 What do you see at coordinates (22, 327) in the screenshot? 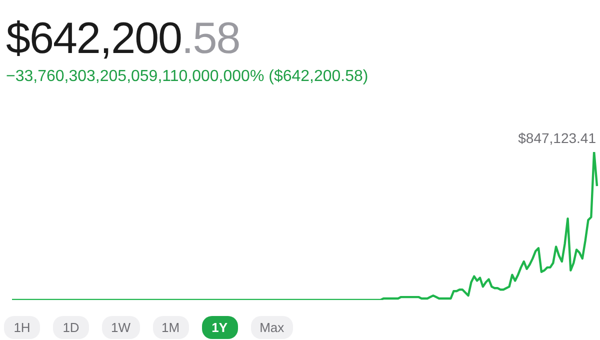
I see `text: 1H` at bounding box center [22, 327].